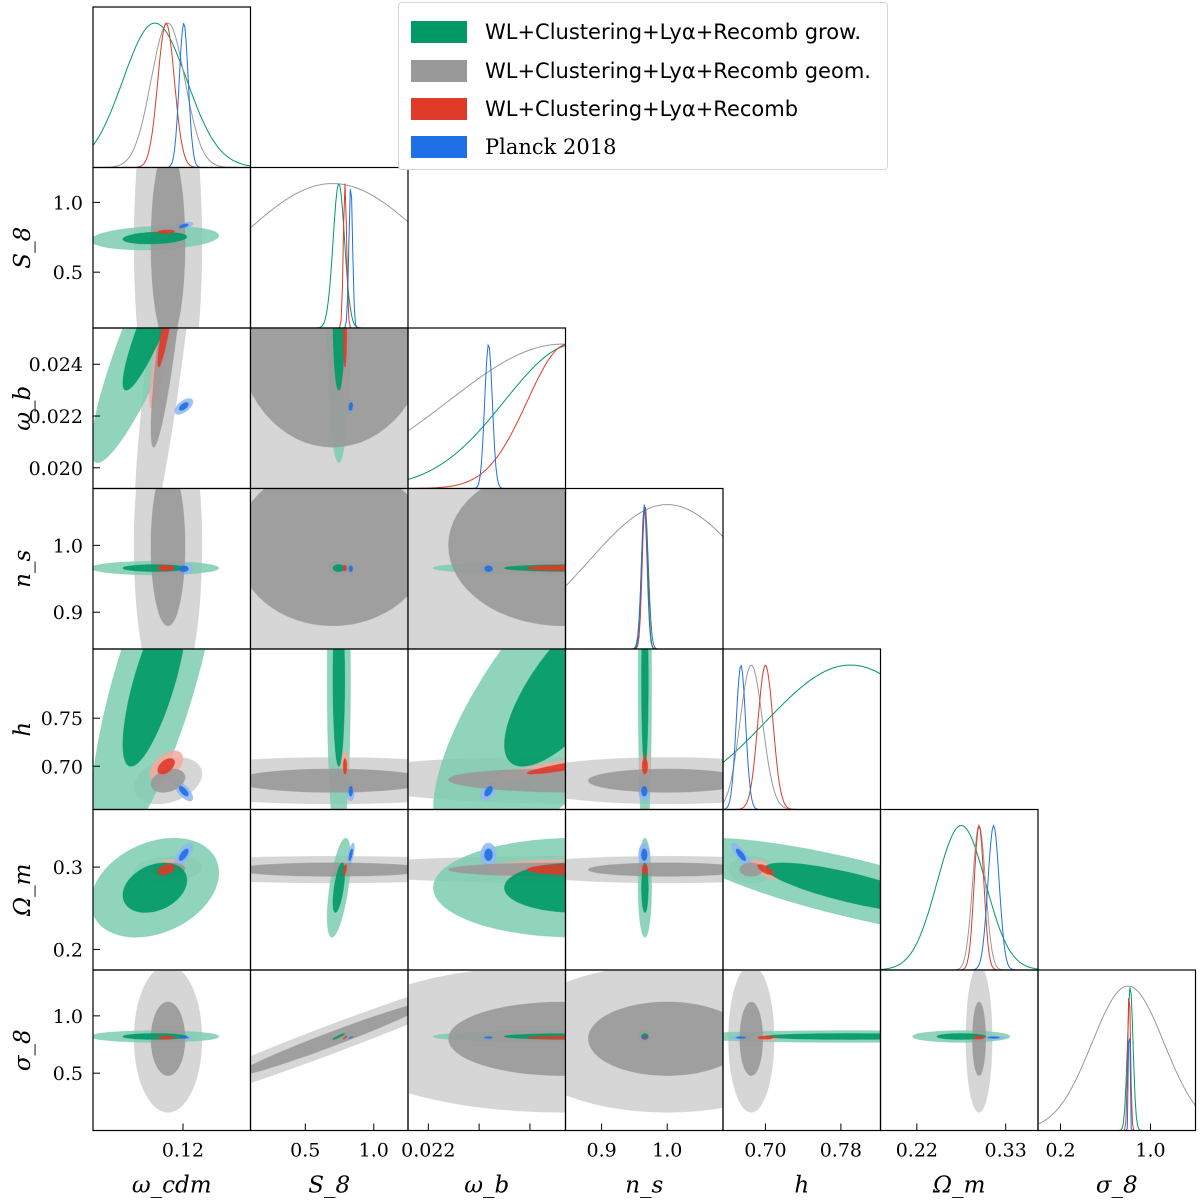 The image size is (1200, 1202). Describe the element at coordinates (62, 767) in the screenshot. I see `y-tick-label: 0.70` at that location.